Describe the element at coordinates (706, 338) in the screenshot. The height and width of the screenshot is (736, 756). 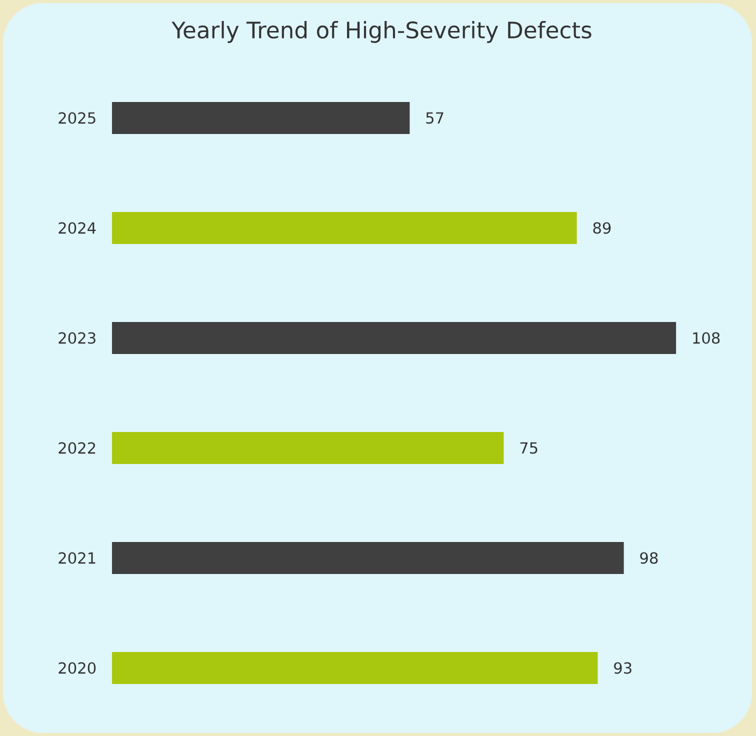
I see `data-label: 108` at that location.